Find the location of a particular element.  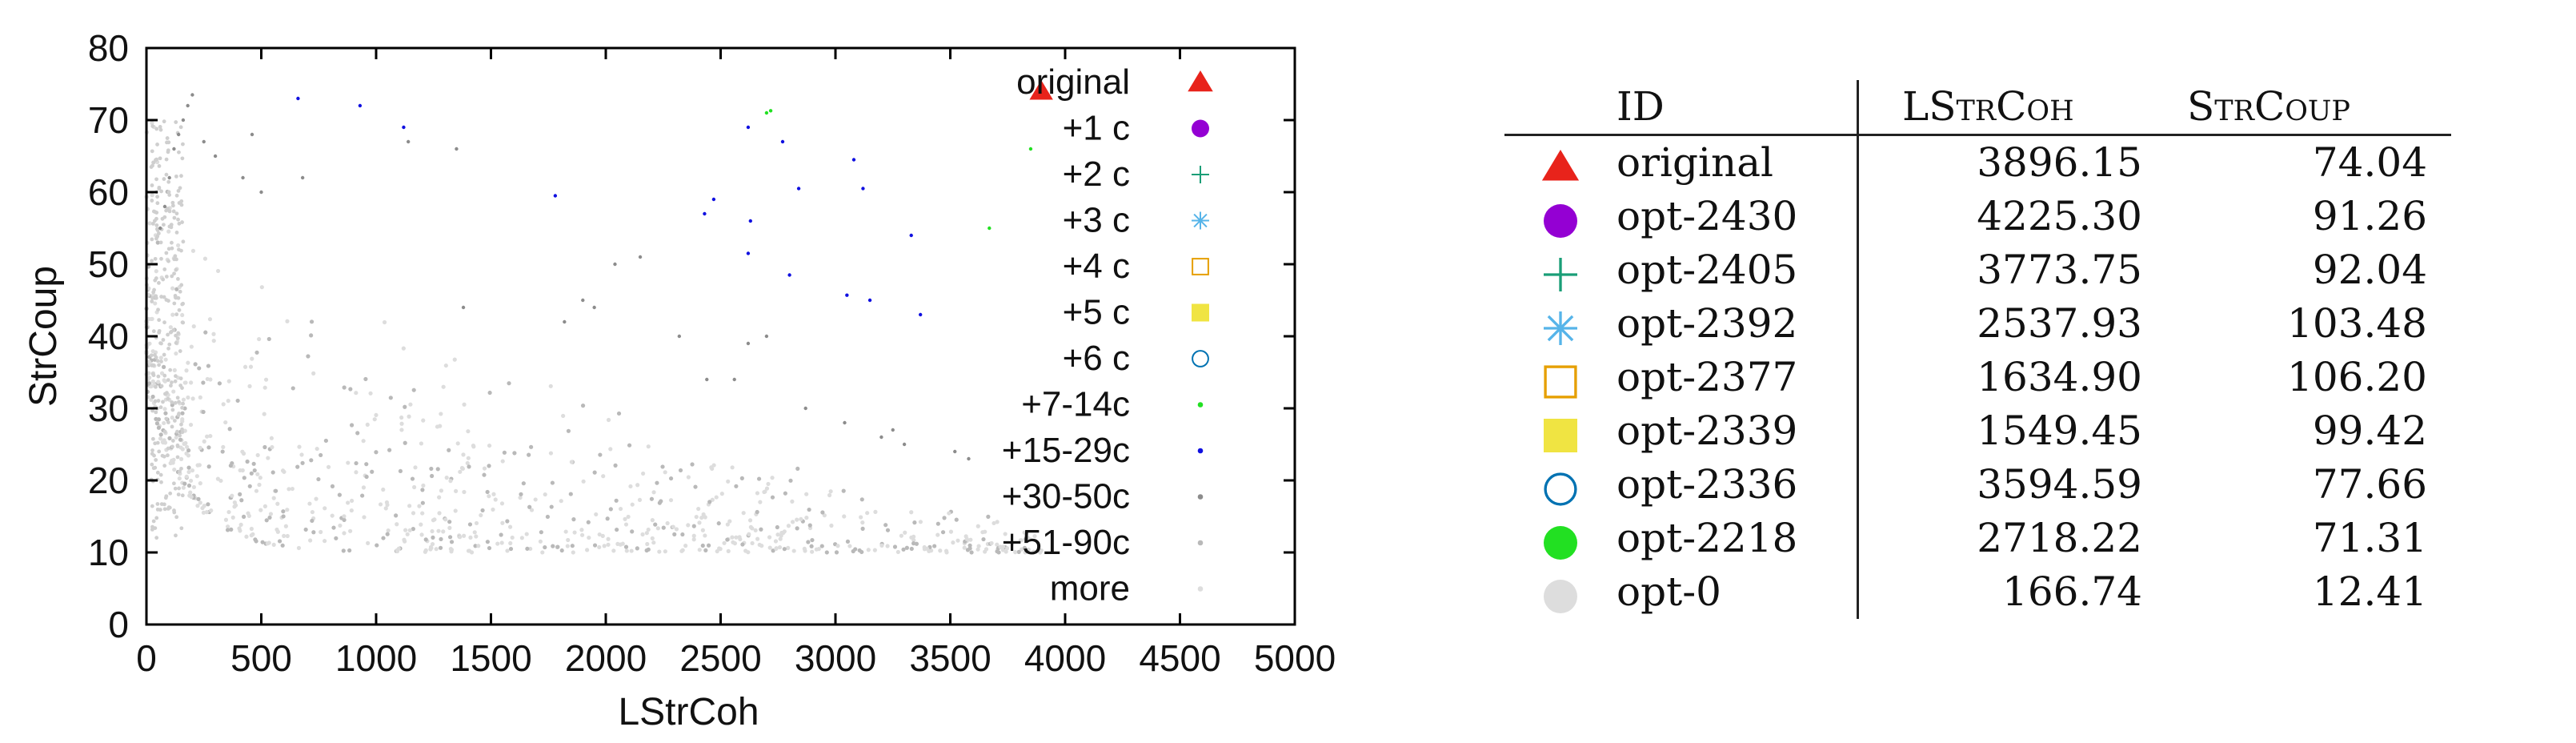

row-lstrcoh: 3896.15 is located at coordinates (2022, 162).